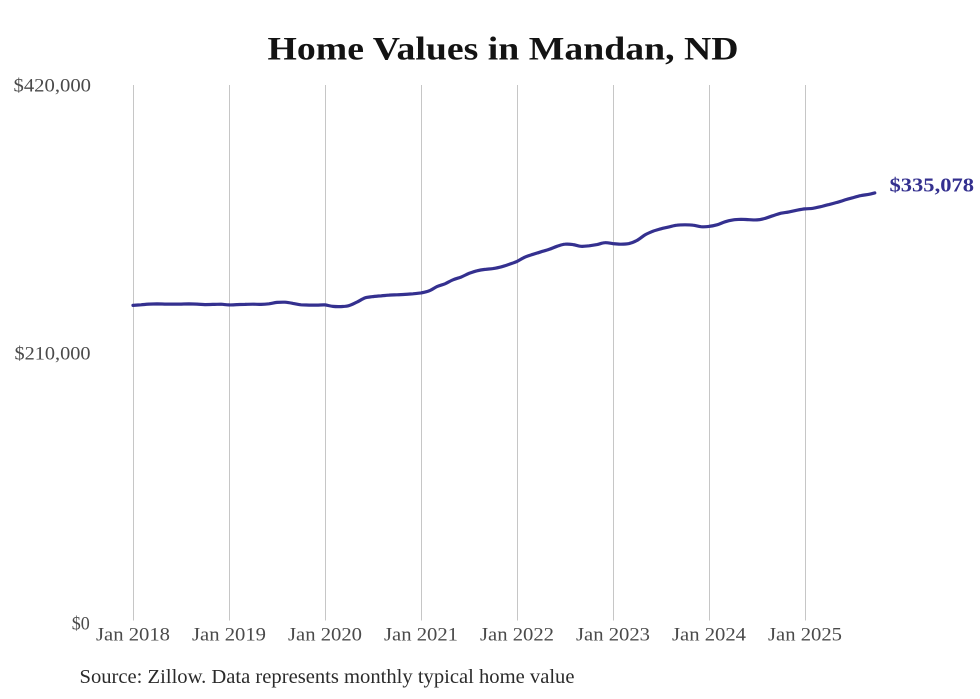 This screenshot has width=980, height=699. What do you see at coordinates (81, 624) in the screenshot?
I see `svg-text: $0` at bounding box center [81, 624].